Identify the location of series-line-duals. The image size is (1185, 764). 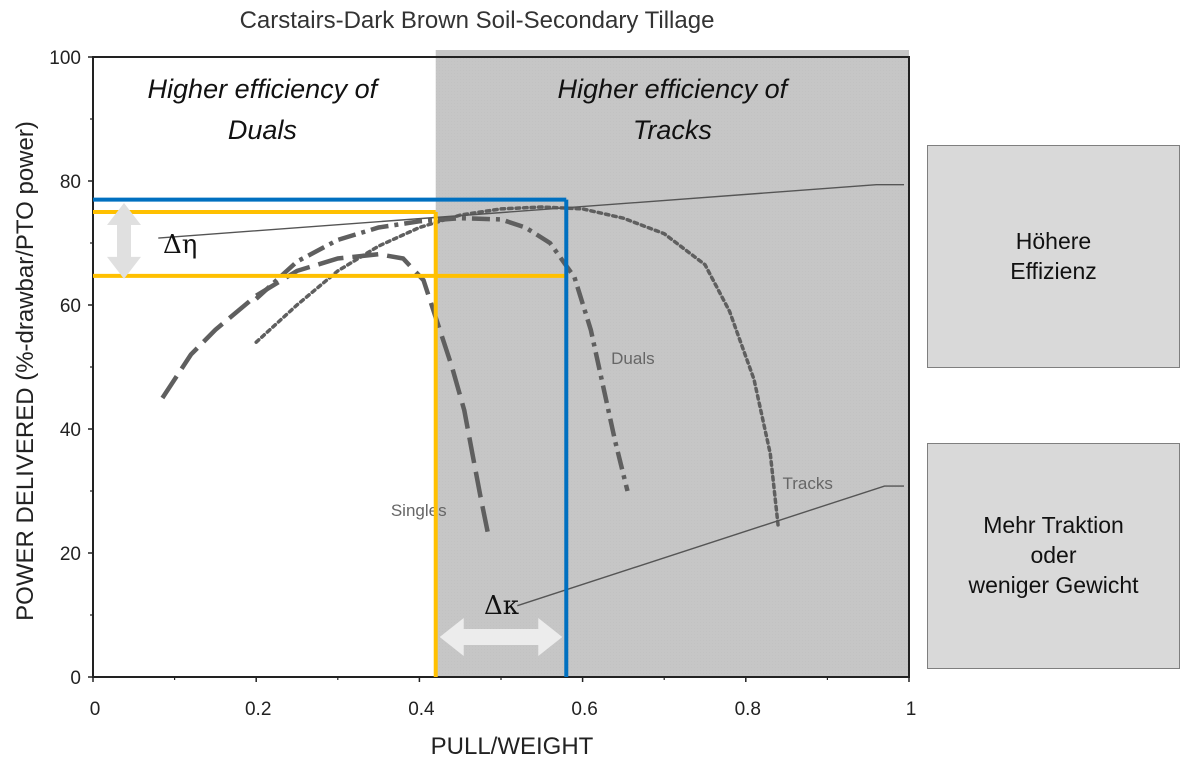
(442, 353).